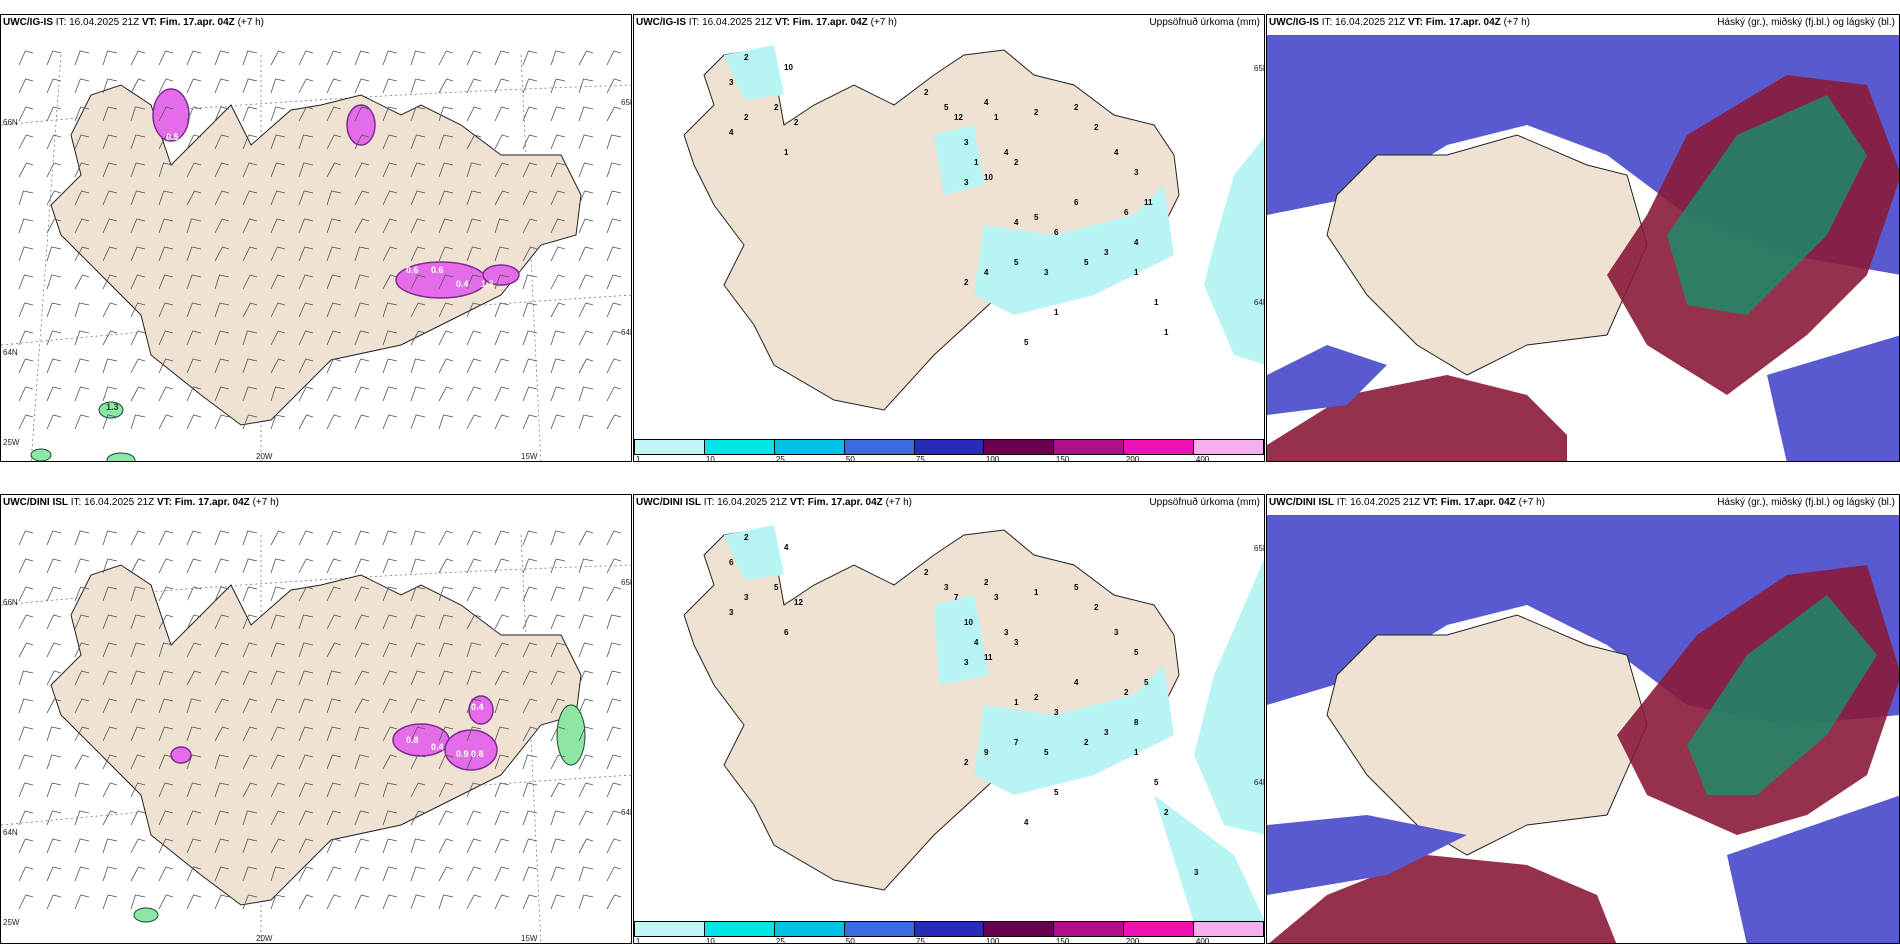 The width and height of the screenshot is (1900, 950). Describe the element at coordinates (1204, 22) in the screenshot. I see `panel-title: Uppsöfnuð úrkoma (mm)` at that location.